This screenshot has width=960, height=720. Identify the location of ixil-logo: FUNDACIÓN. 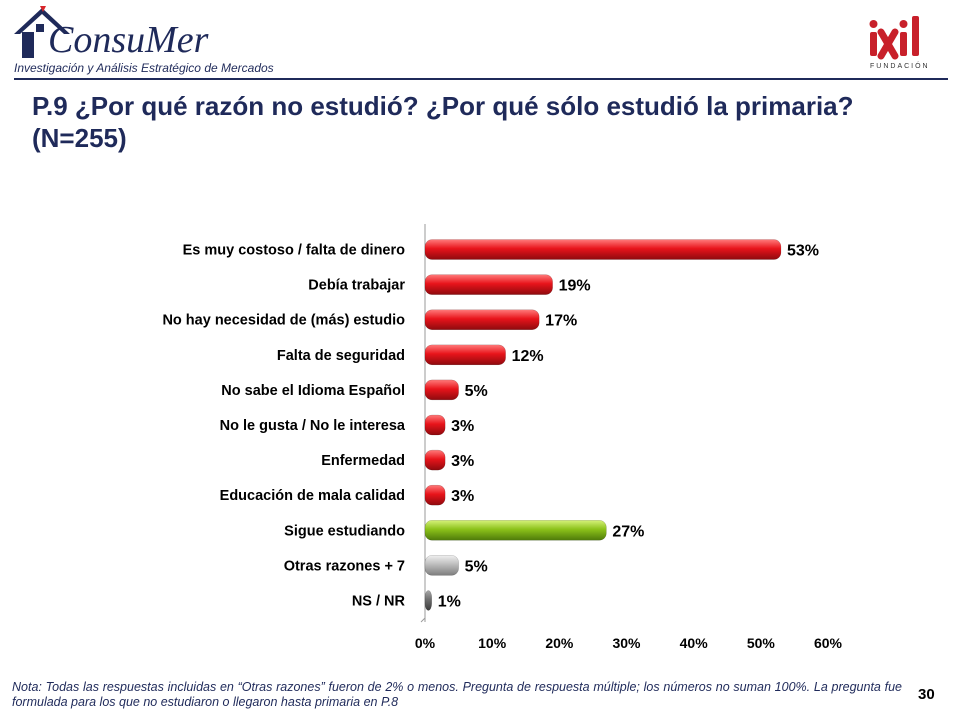
(899, 43).